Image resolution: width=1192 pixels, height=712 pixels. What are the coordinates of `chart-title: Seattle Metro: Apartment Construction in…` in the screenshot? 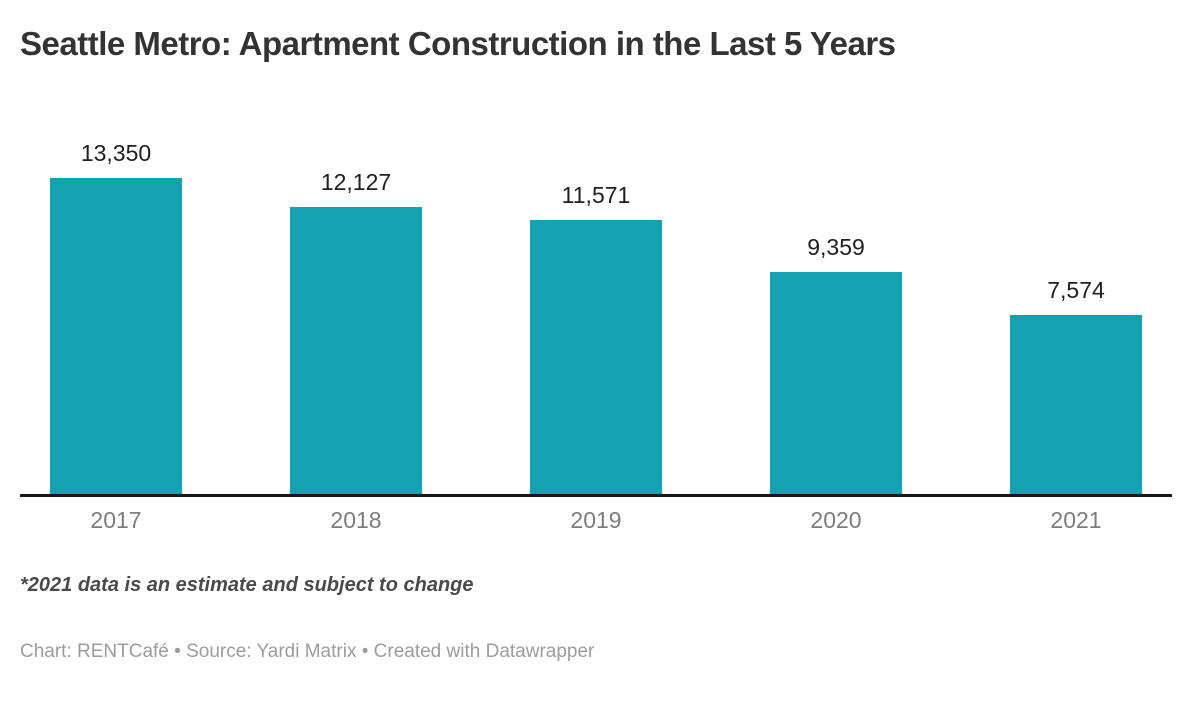 It's located at (458, 43).